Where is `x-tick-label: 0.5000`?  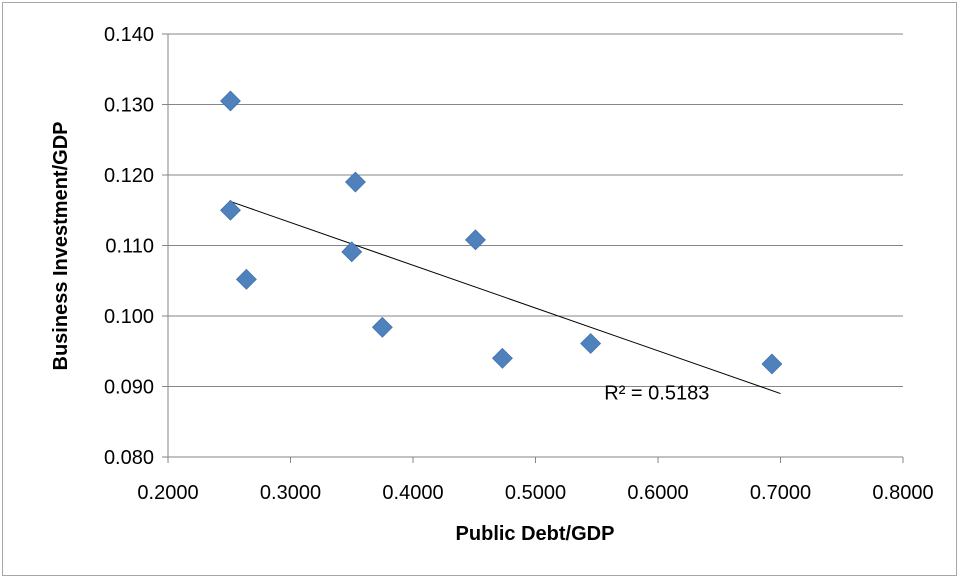 x-tick-label: 0.5000 is located at coordinates (535, 493).